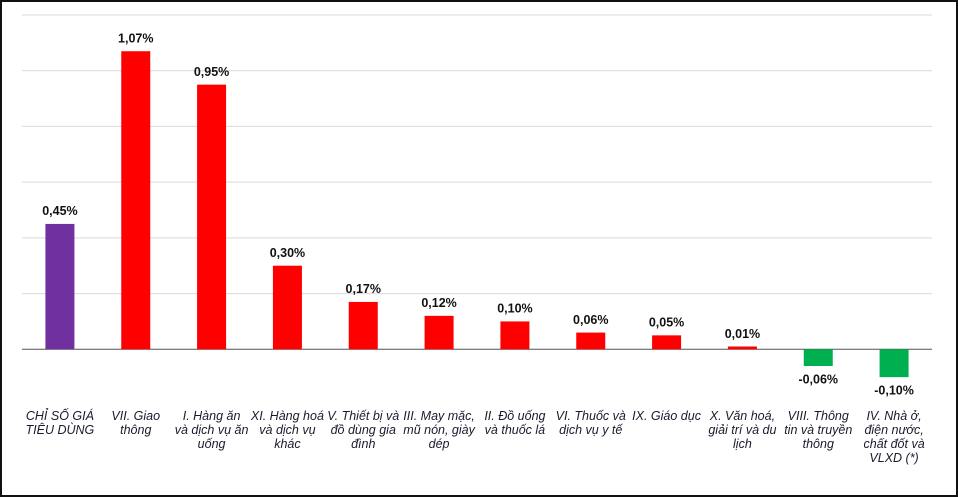 Image resolution: width=958 pixels, height=497 pixels. I want to click on x-tick-label: VII. Giao thông, so click(136, 423).